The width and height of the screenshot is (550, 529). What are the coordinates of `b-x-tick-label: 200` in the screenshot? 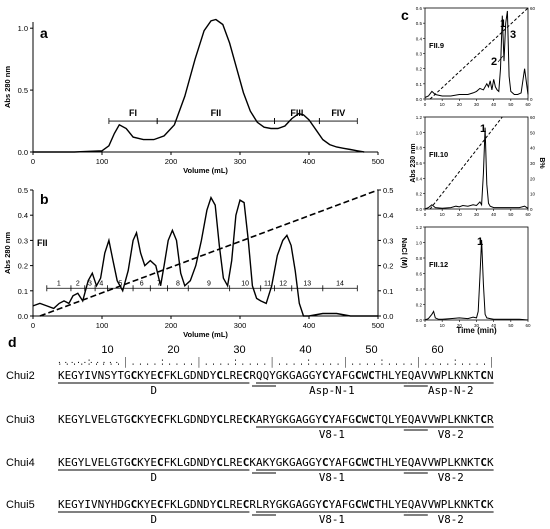 It's located at (171, 325).